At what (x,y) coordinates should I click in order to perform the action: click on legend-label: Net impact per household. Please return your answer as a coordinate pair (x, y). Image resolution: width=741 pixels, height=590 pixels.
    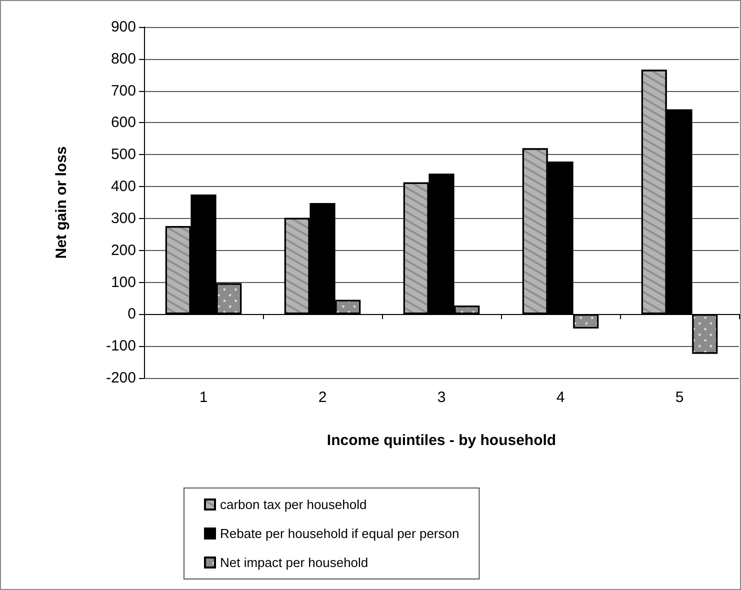
    Looking at the image, I should click on (294, 562).